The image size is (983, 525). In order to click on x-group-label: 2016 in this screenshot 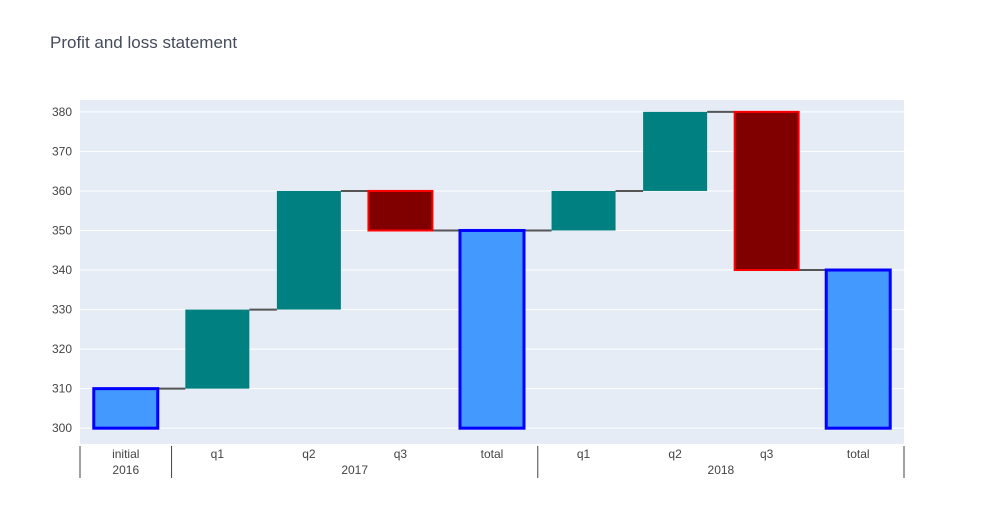, I will do `click(125, 470)`.